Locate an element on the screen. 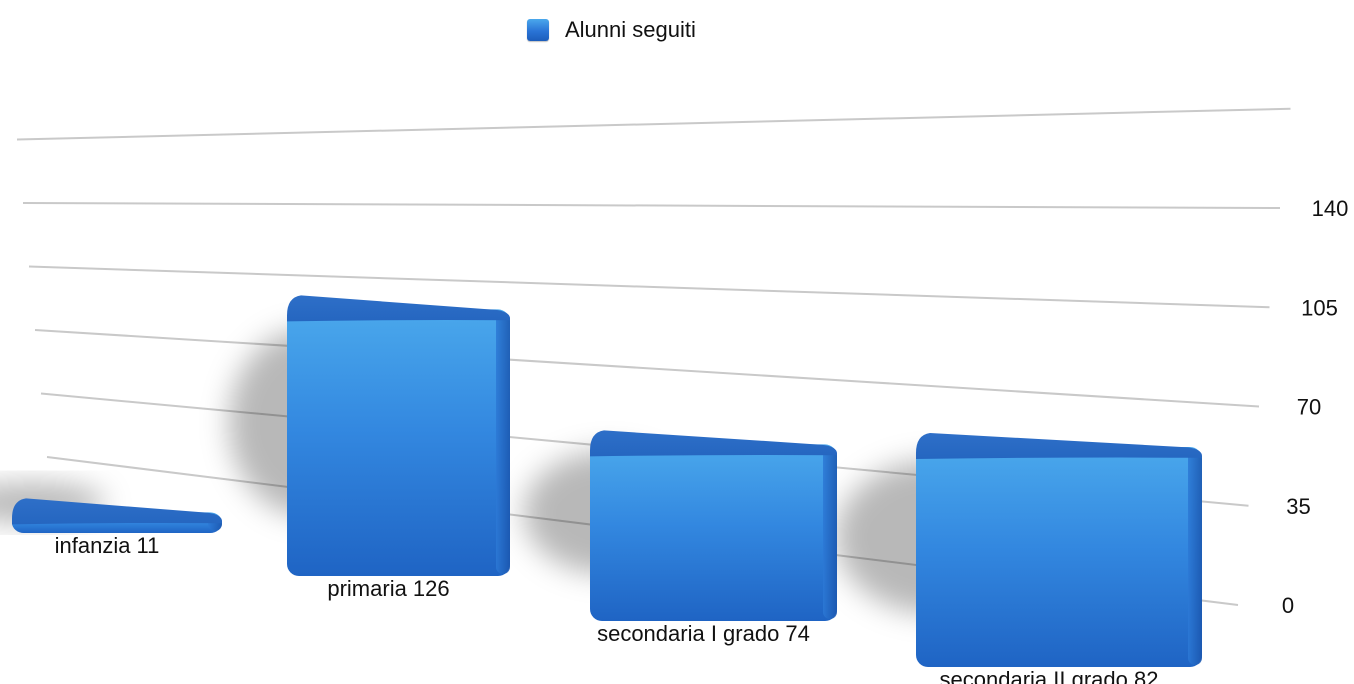  category-label: primaria 126 is located at coordinates (388, 588).